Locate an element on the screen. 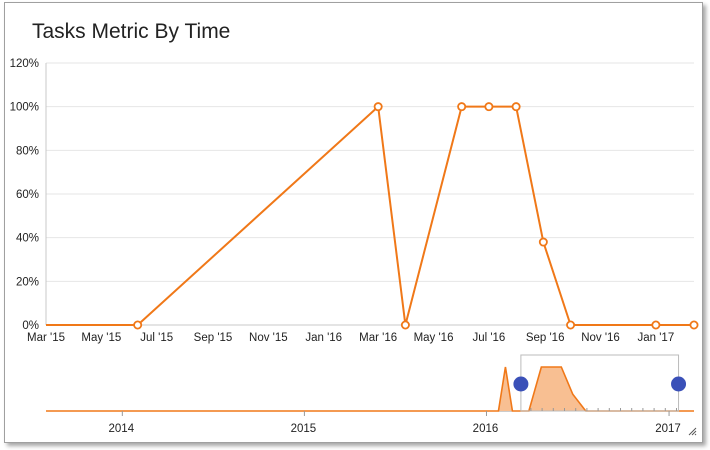 The image size is (710, 450). x-tick-label: Mar '16 is located at coordinates (378, 338).